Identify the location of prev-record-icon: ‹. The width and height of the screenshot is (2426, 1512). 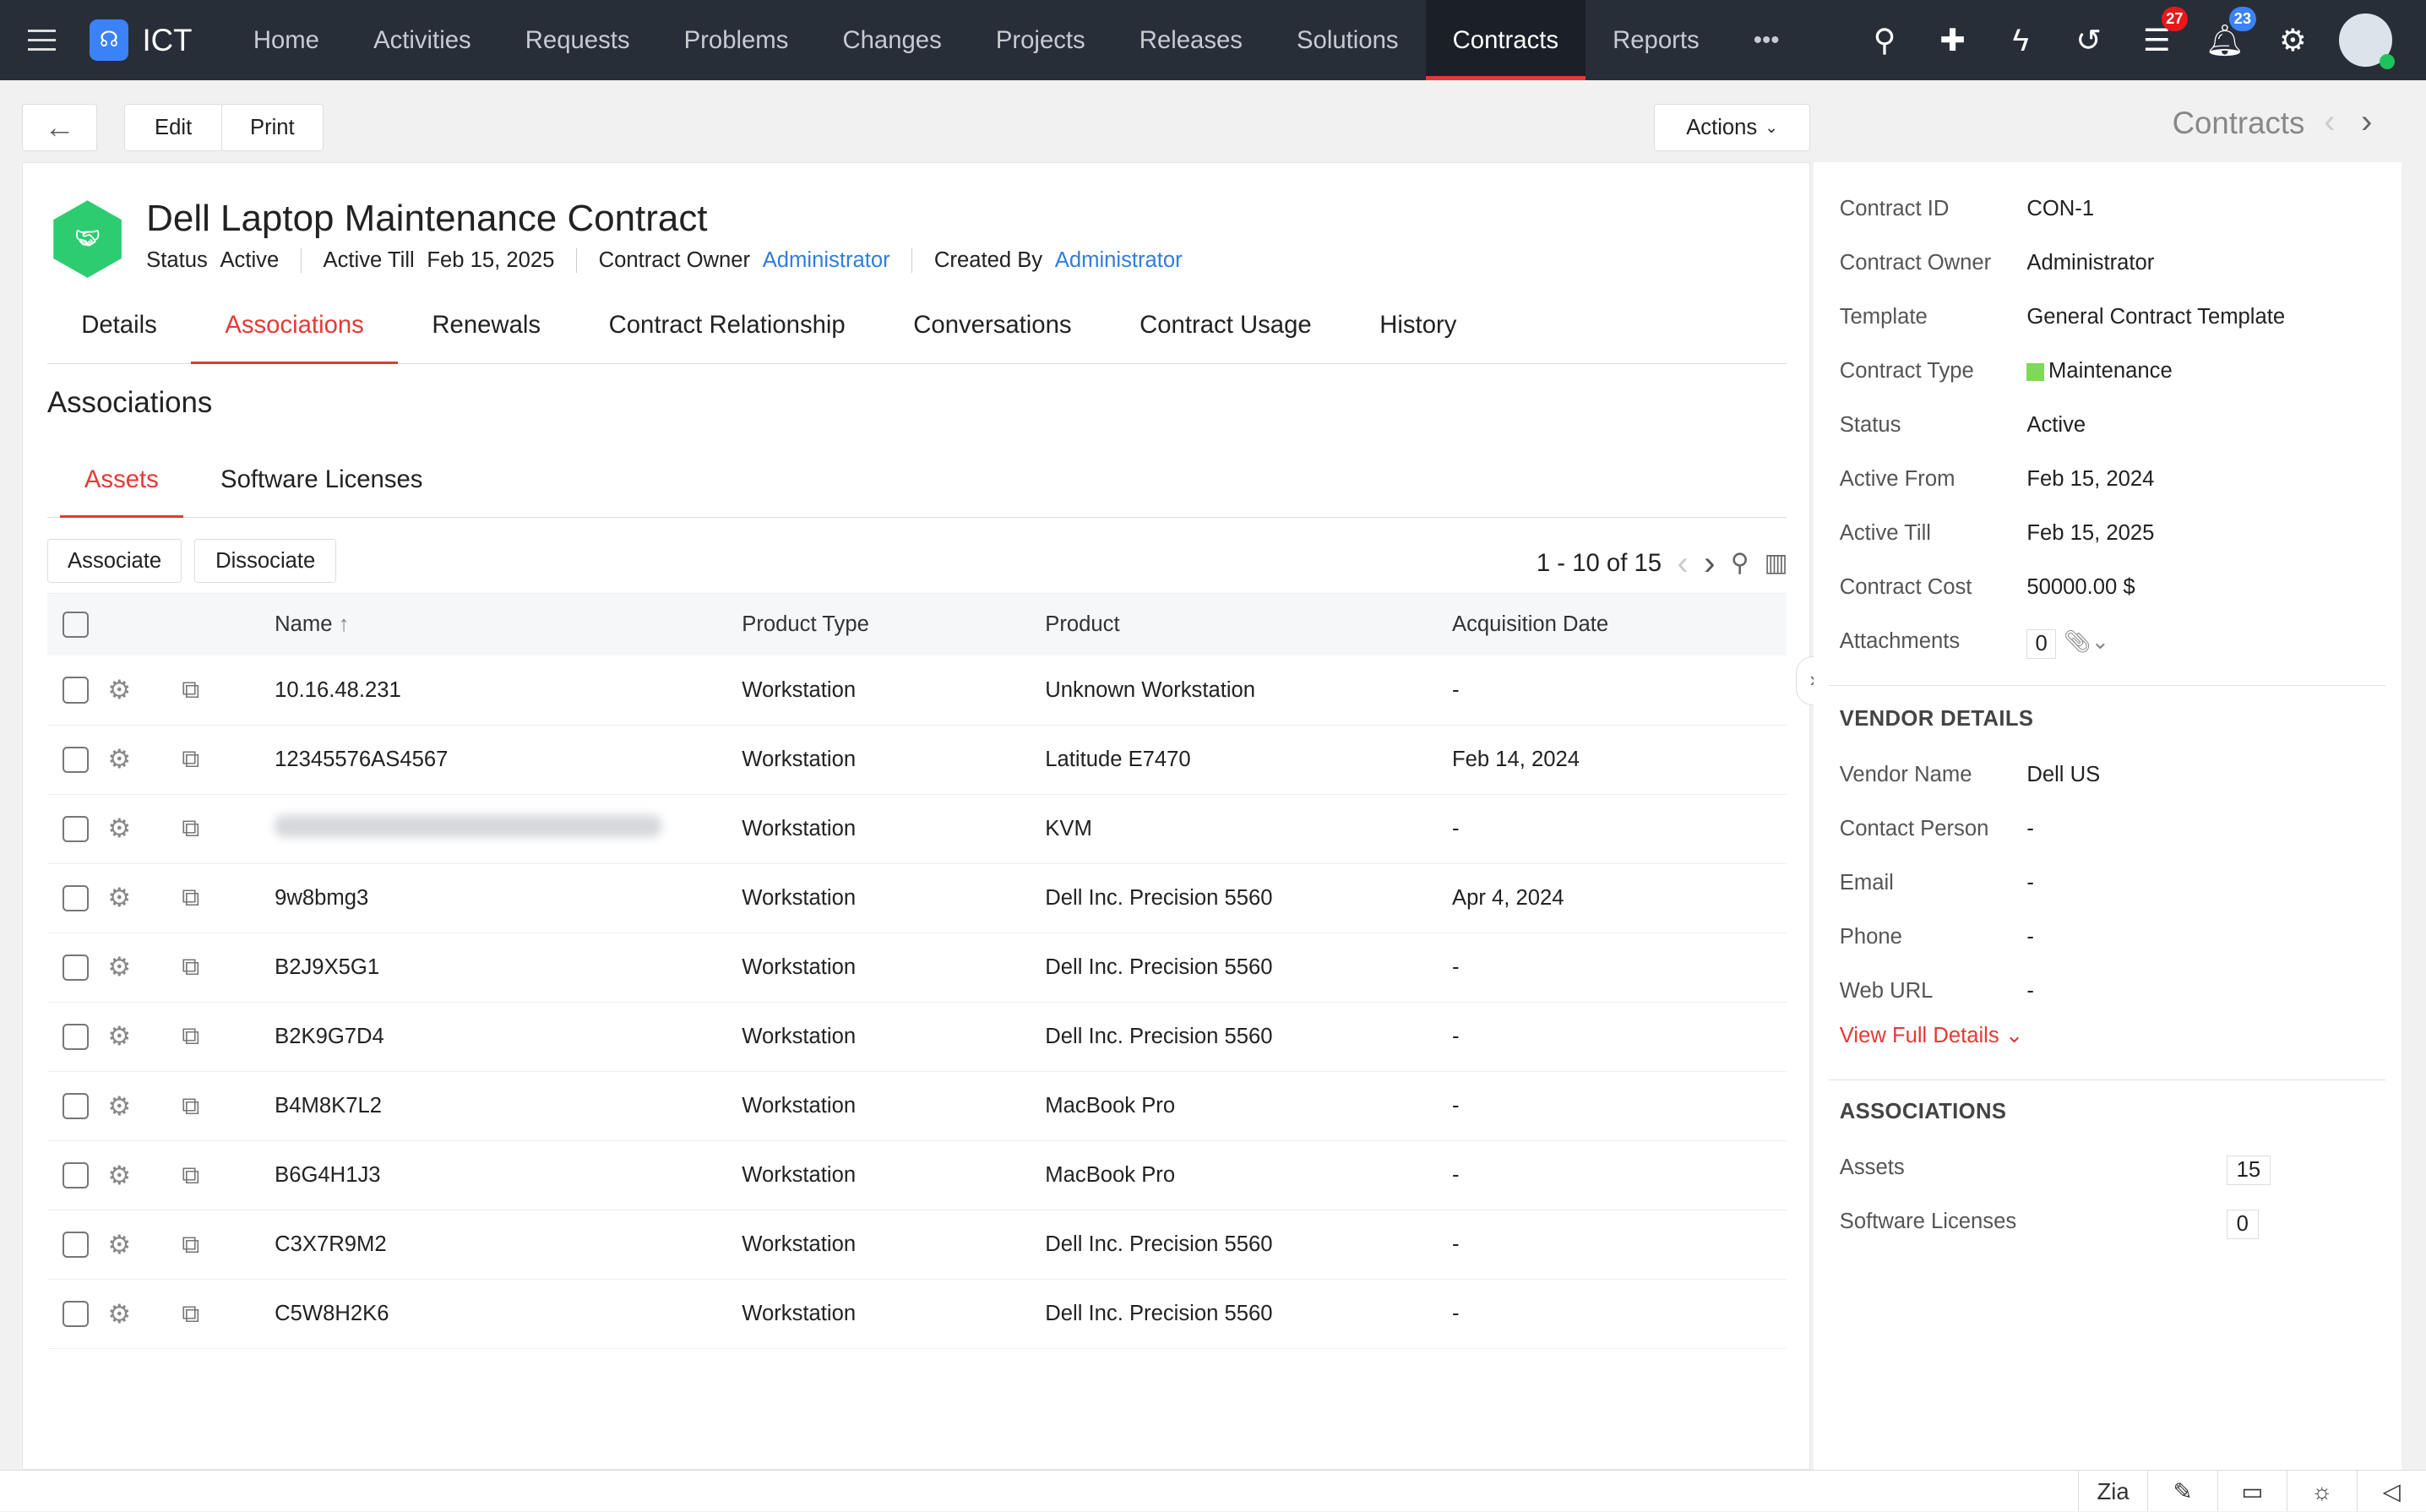
(2330, 121).